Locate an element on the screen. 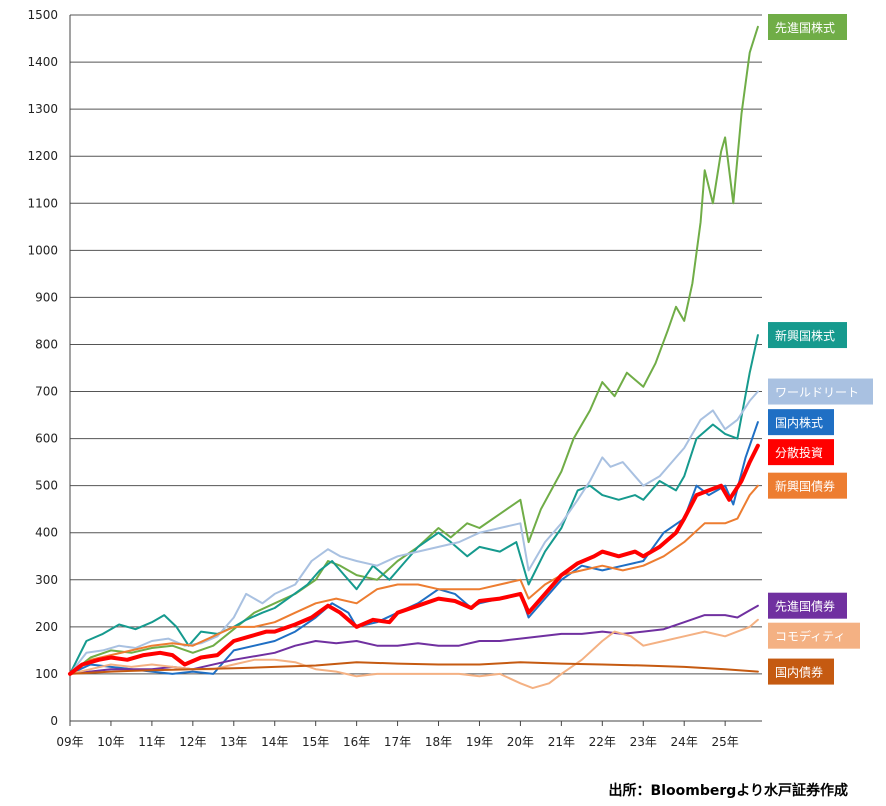  legend-label: 分散投資 is located at coordinates (799, 452).